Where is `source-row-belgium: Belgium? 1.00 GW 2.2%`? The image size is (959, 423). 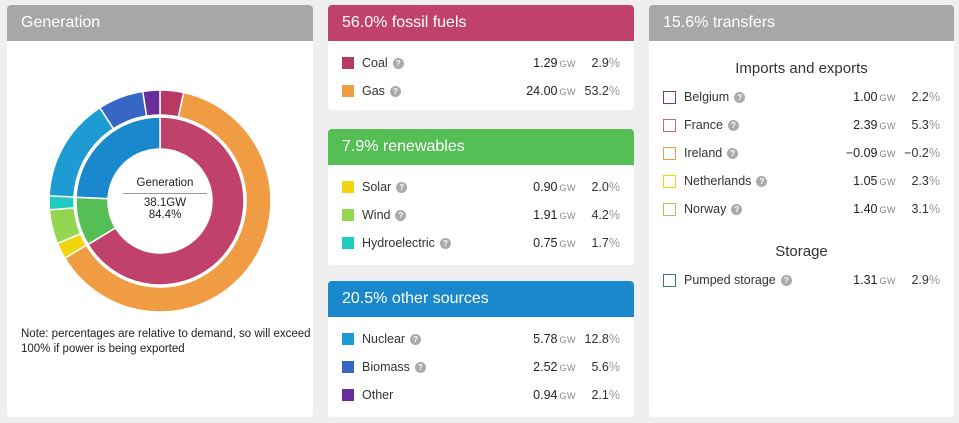 source-row-belgium: Belgium? 1.00 GW 2.2% is located at coordinates (801, 97).